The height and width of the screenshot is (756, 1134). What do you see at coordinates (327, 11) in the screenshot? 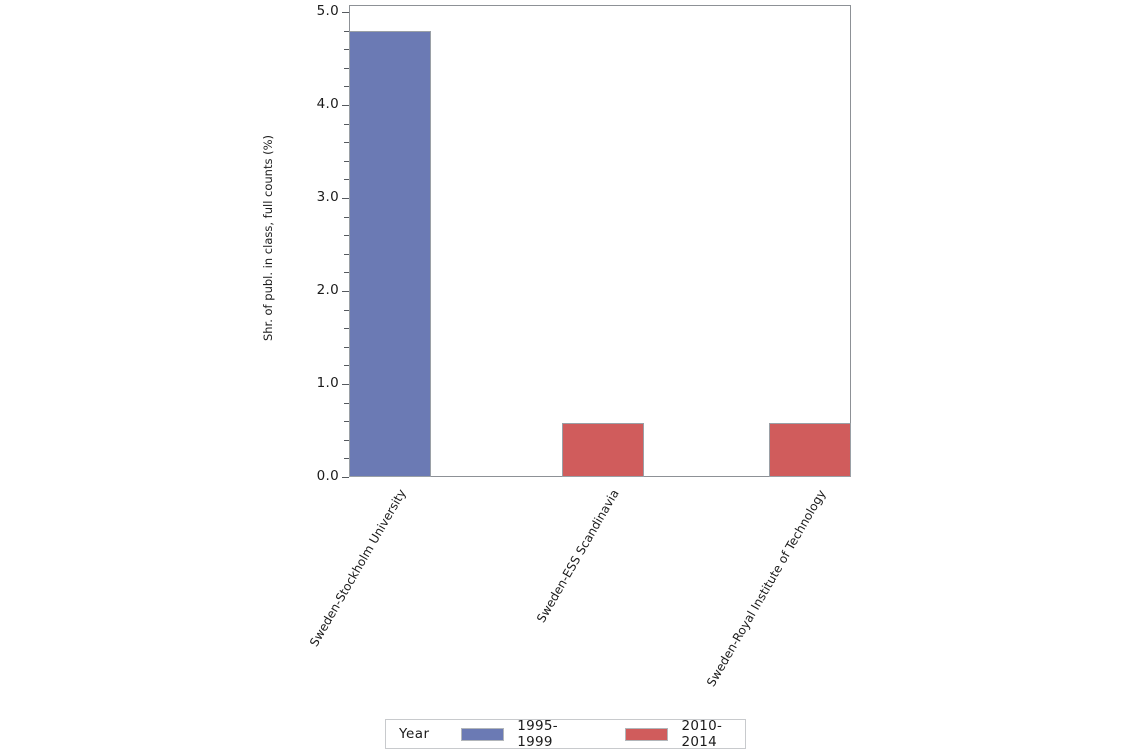
I see `y-tick-label: 5.0` at bounding box center [327, 11].